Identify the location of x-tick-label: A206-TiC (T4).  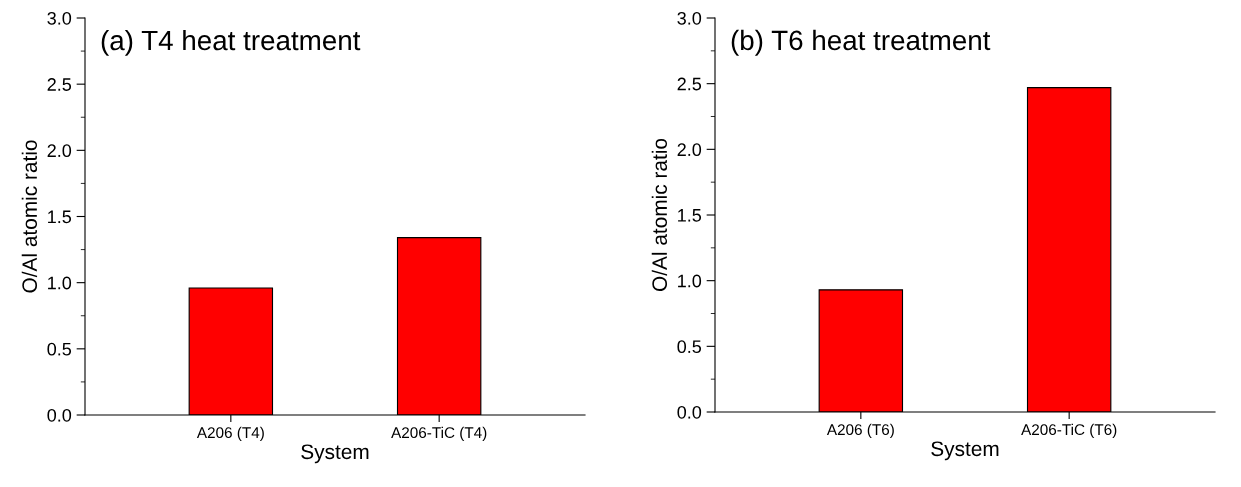
(439, 434).